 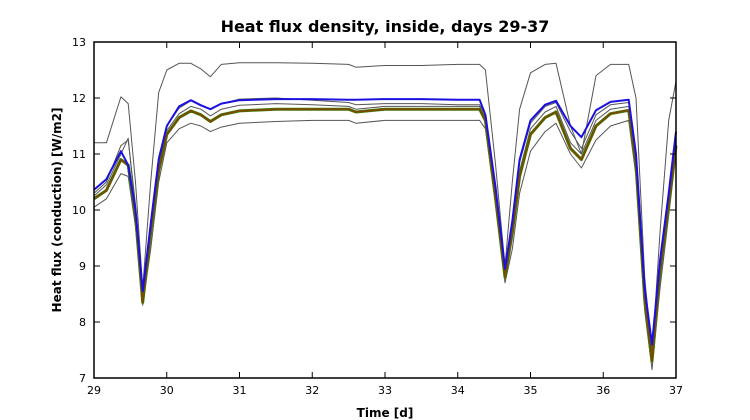 What do you see at coordinates (385, 413) in the screenshot?
I see `x-axis-label: Time [d]` at bounding box center [385, 413].